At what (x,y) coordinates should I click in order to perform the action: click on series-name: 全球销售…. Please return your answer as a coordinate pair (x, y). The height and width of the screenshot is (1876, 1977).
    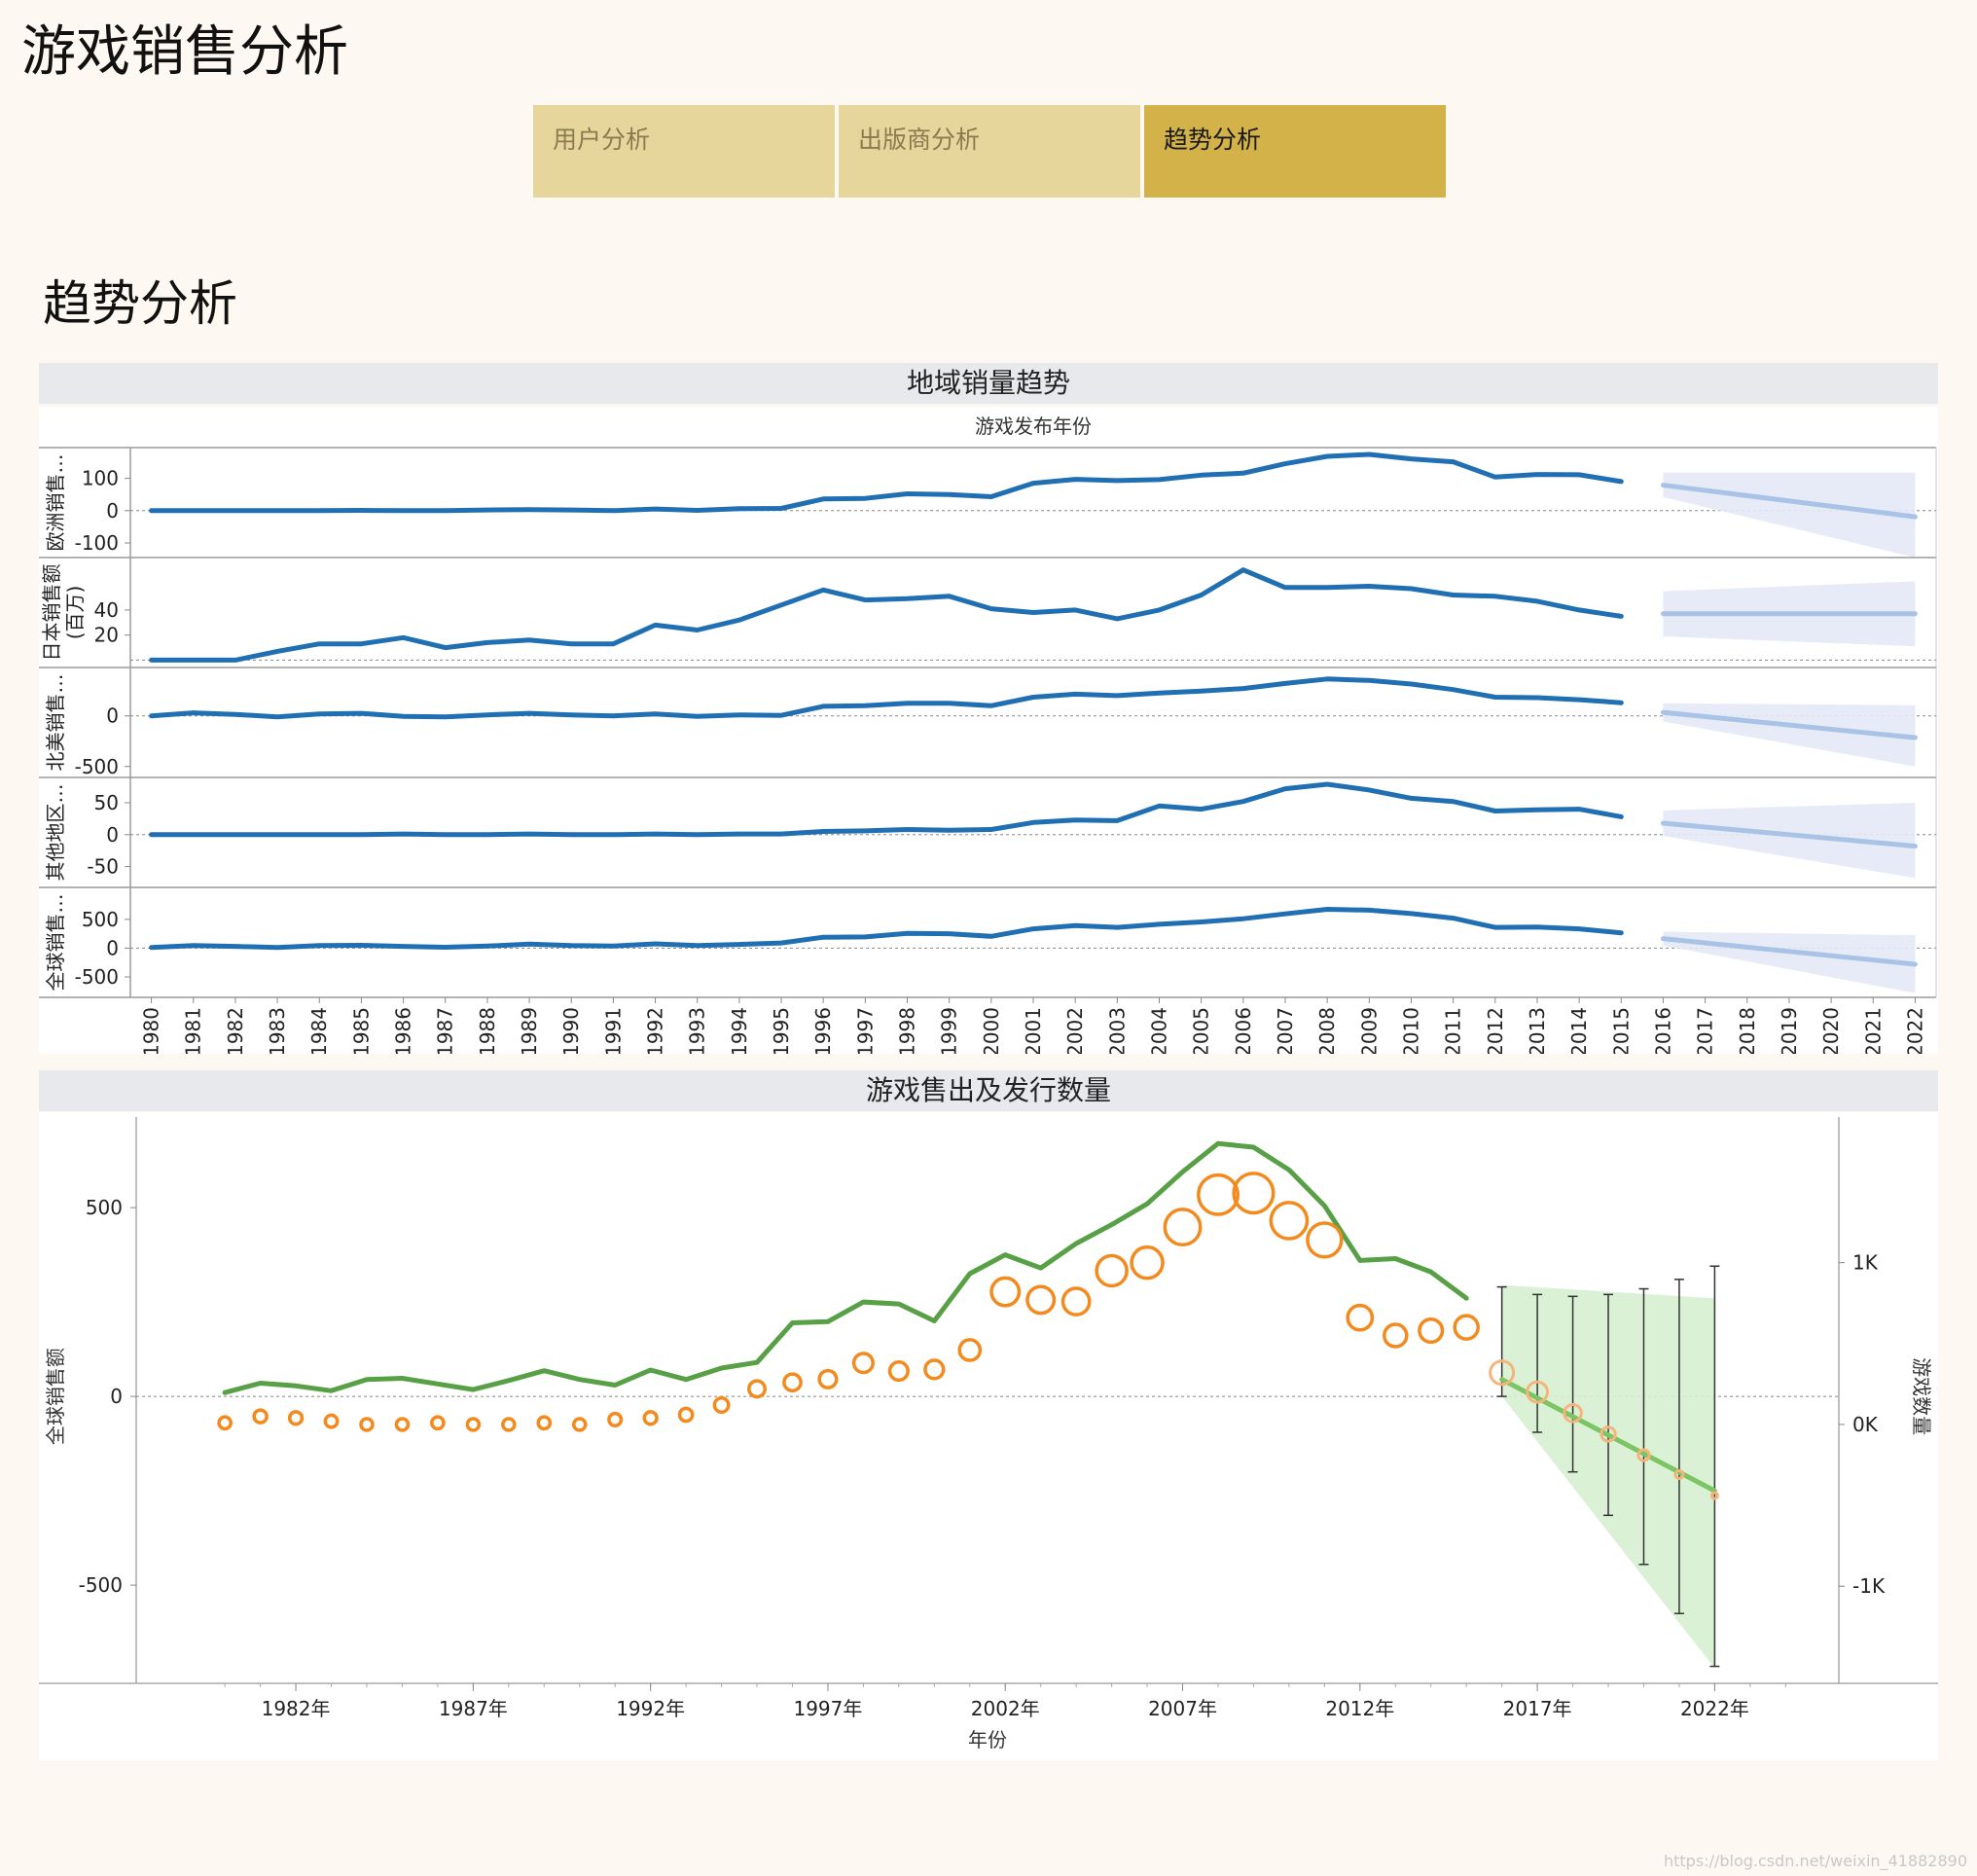
    Looking at the image, I should click on (55, 943).